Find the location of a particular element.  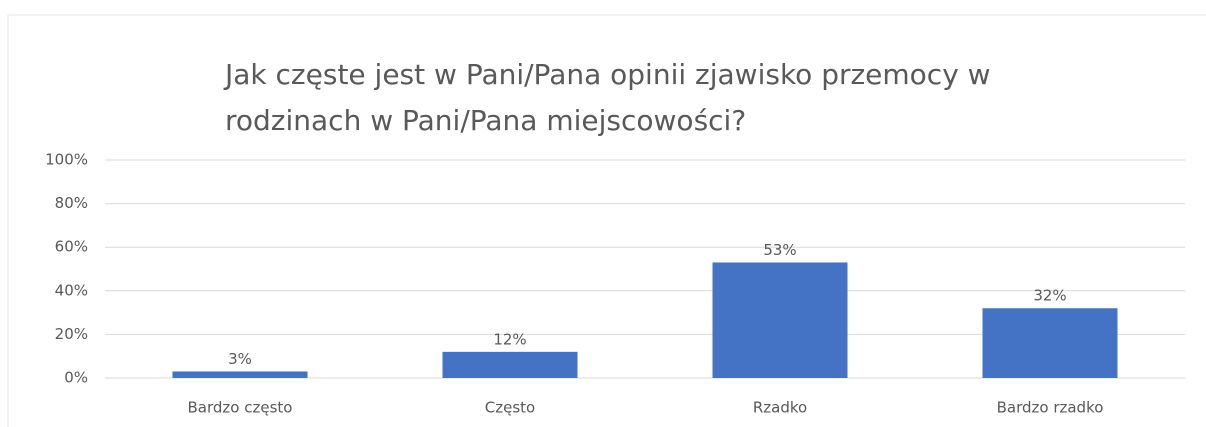

data-label: 3% is located at coordinates (240, 359).